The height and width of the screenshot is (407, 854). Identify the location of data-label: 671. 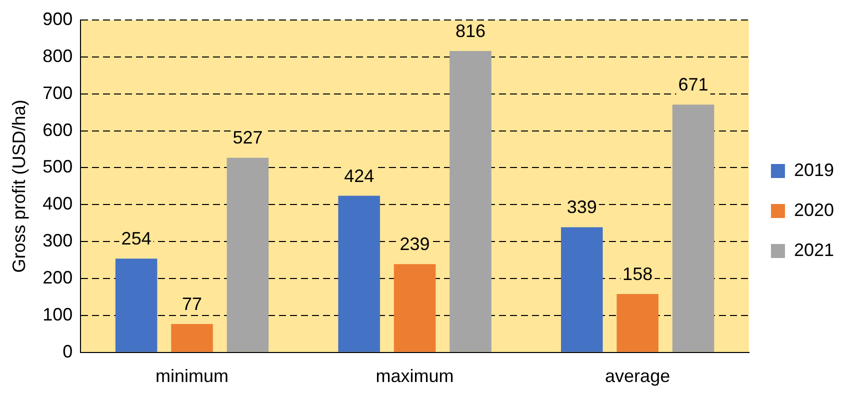
(693, 84).